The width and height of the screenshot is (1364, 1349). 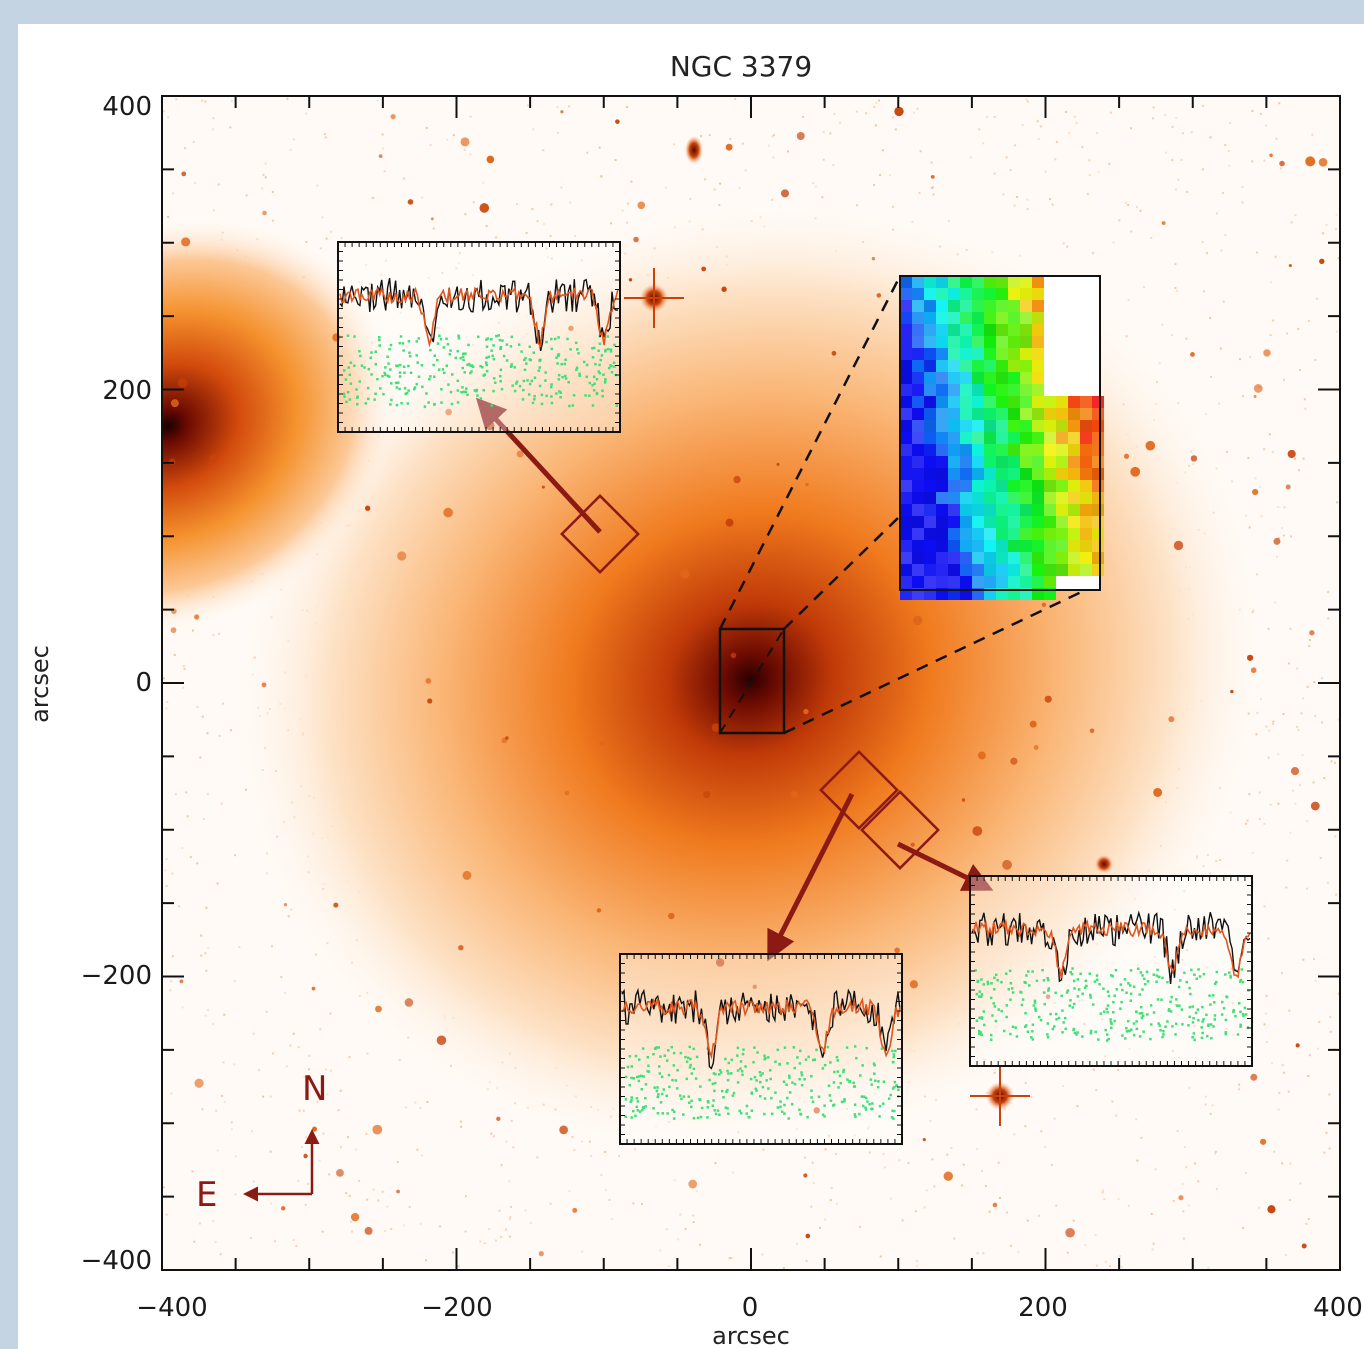 I want to click on compass-north-label: N, so click(x=314, y=1089).